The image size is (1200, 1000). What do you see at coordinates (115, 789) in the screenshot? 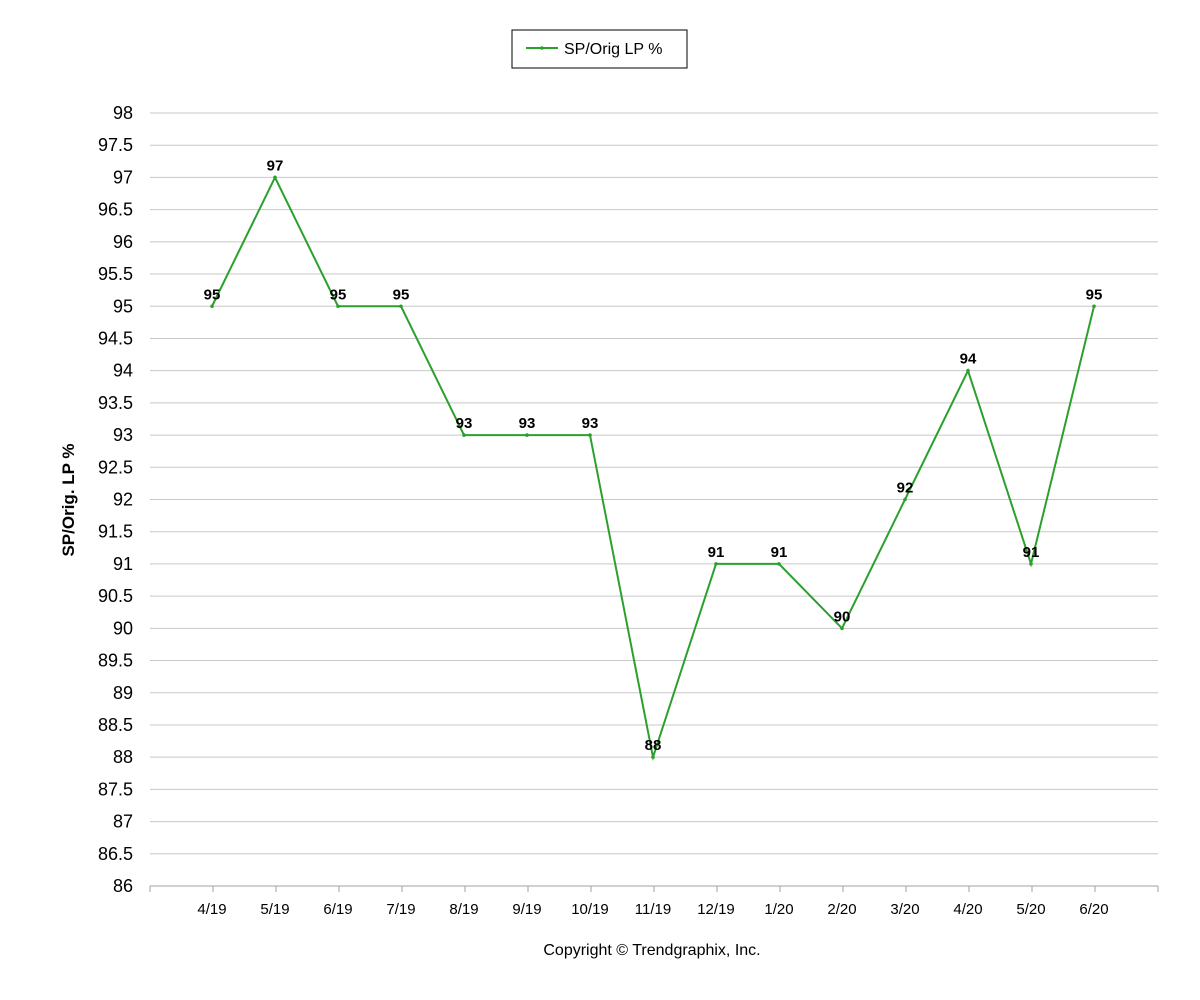
I see `y-tick-label: 87.5` at bounding box center [115, 789].